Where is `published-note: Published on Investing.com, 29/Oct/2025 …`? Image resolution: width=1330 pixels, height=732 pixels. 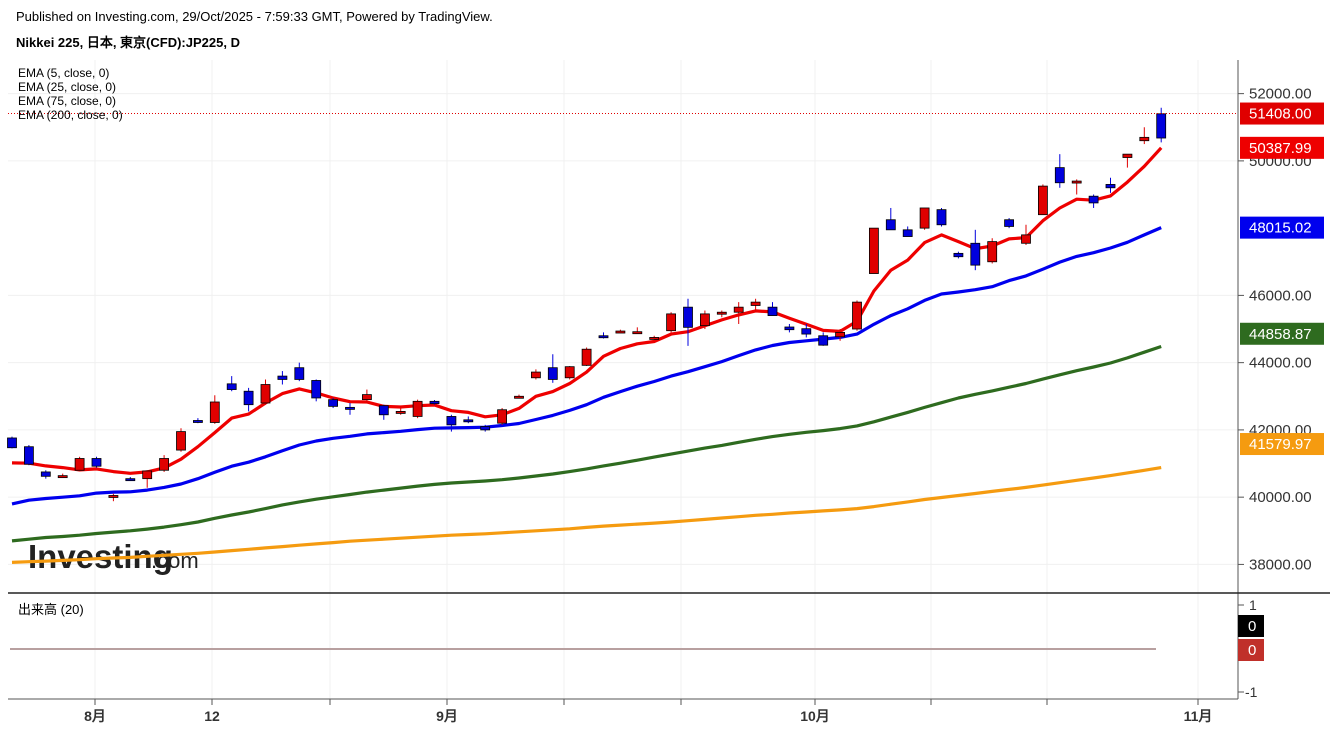 published-note: Published on Investing.com, 29/Oct/2025 … is located at coordinates (254, 16).